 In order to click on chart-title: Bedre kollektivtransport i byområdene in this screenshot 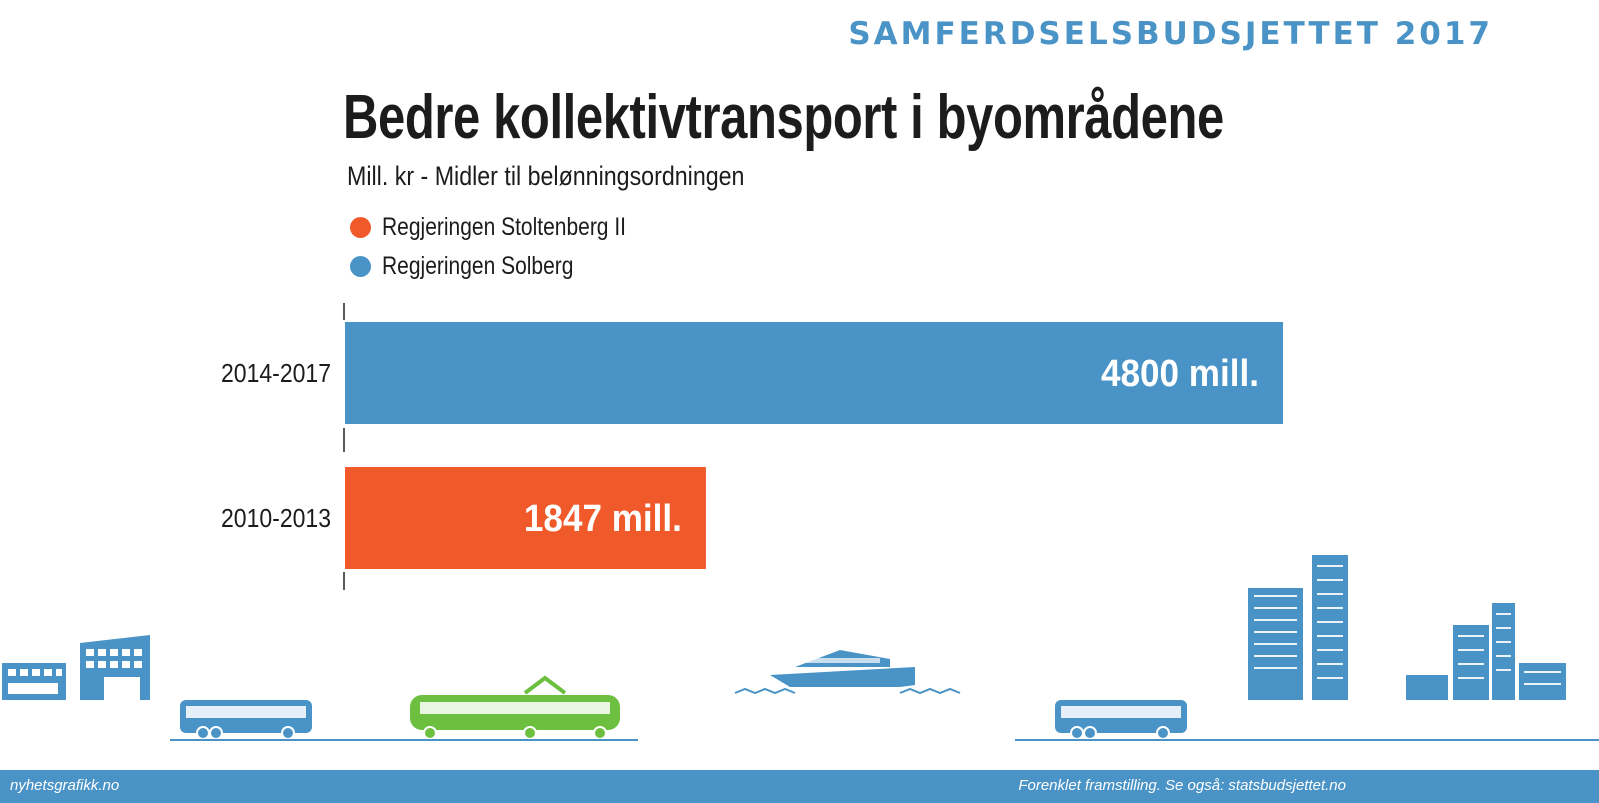, I will do `click(783, 117)`.